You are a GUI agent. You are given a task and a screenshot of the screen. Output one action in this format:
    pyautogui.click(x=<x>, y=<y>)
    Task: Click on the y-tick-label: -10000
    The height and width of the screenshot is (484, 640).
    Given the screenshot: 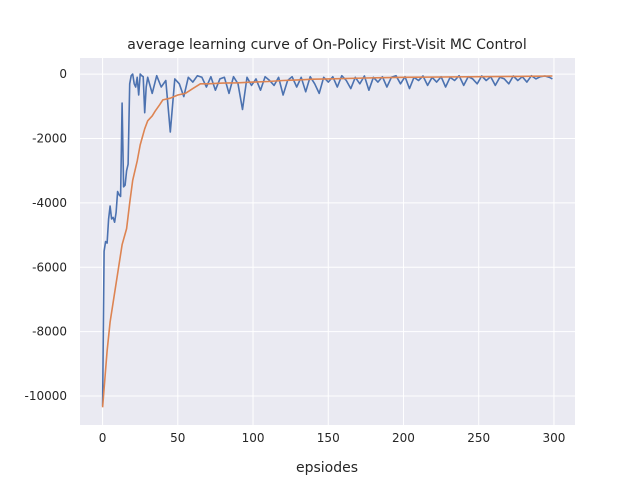 What is the action you would take?
    pyautogui.click(x=45, y=396)
    